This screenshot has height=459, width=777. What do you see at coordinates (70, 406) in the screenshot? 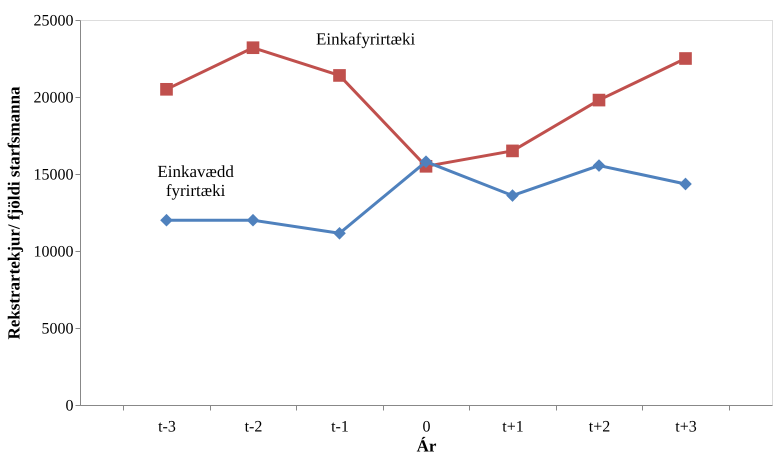
I see `y-tick-label: 0` at bounding box center [70, 406].